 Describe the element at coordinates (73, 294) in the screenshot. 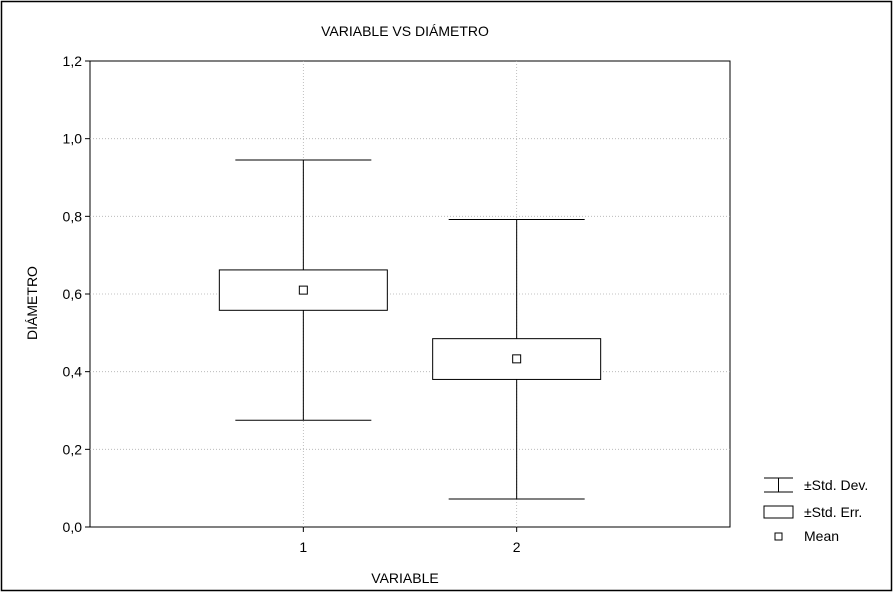

I see `y-tick-label: 0,6` at that location.